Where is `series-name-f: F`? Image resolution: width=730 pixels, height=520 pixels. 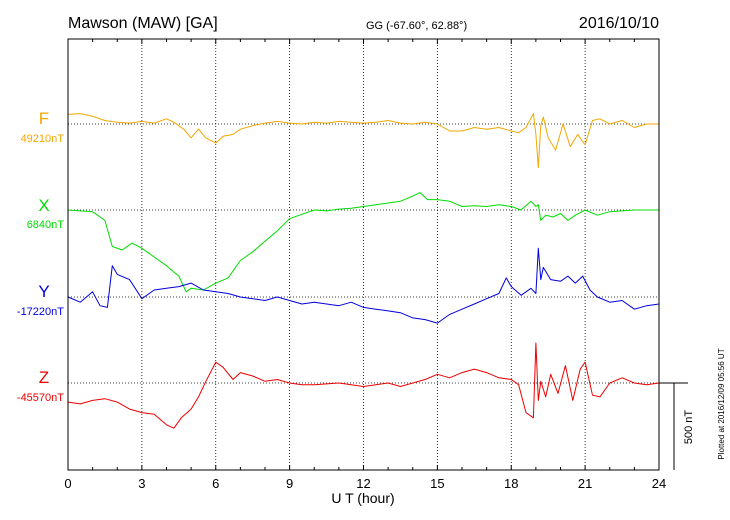
series-name-f: F is located at coordinates (44, 118).